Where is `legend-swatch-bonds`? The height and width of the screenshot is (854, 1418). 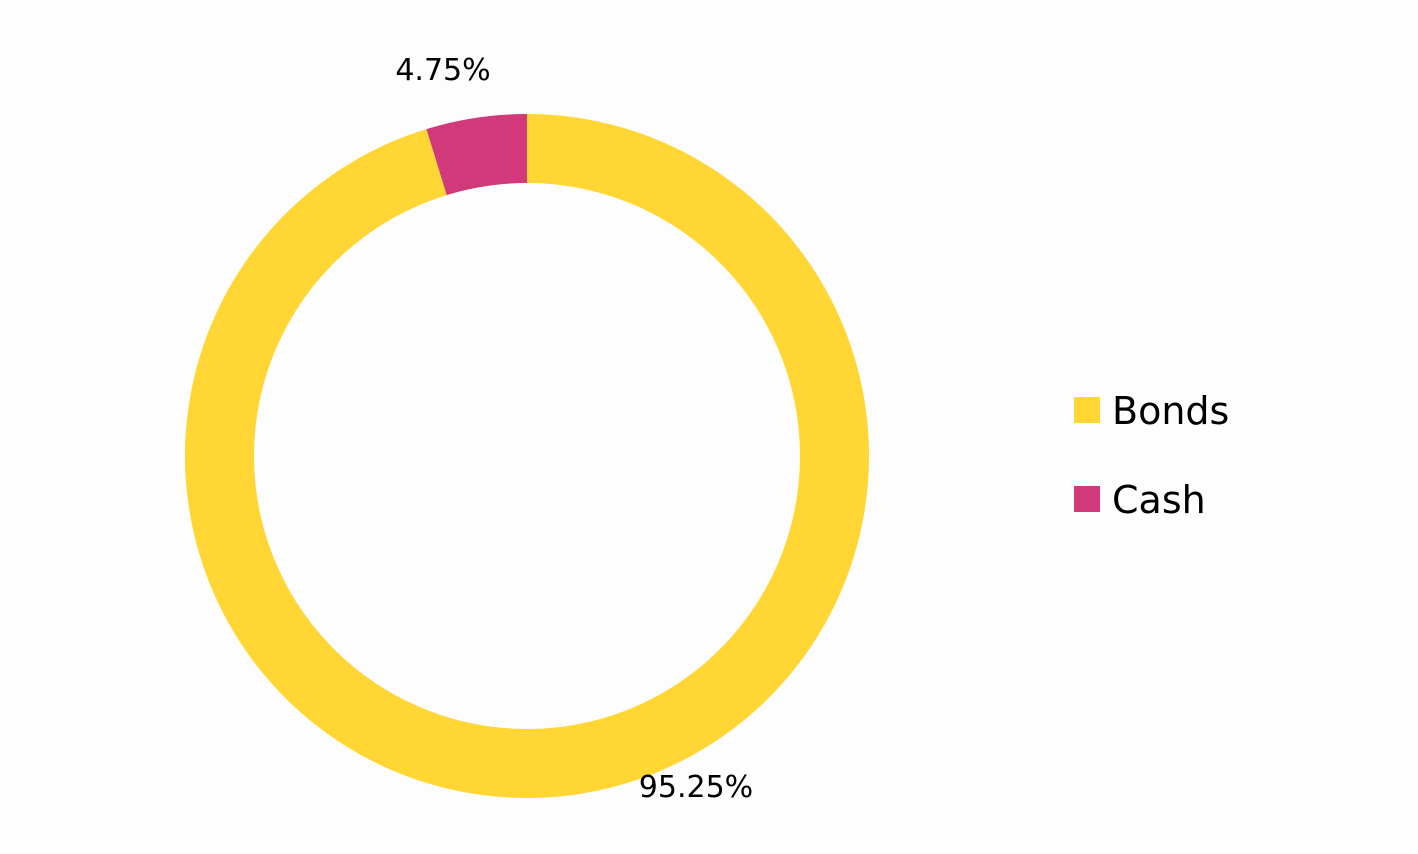 legend-swatch-bonds is located at coordinates (1087, 410).